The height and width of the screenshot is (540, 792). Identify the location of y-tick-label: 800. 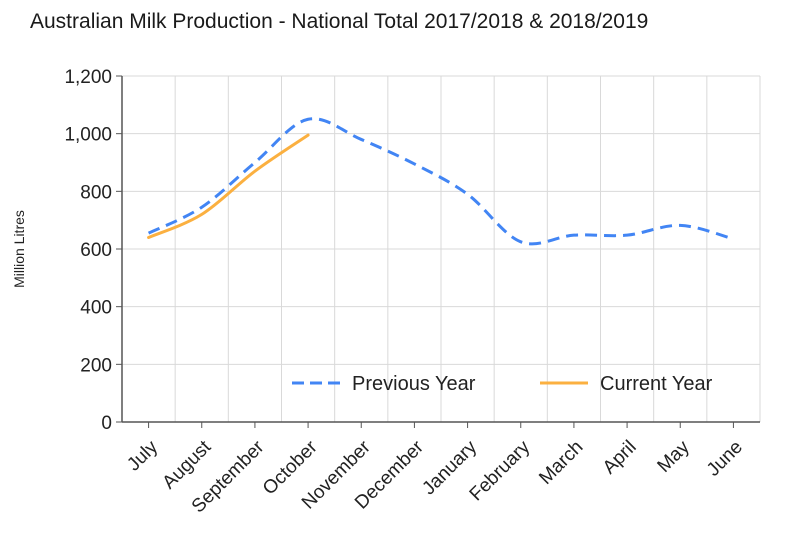
(96, 192).